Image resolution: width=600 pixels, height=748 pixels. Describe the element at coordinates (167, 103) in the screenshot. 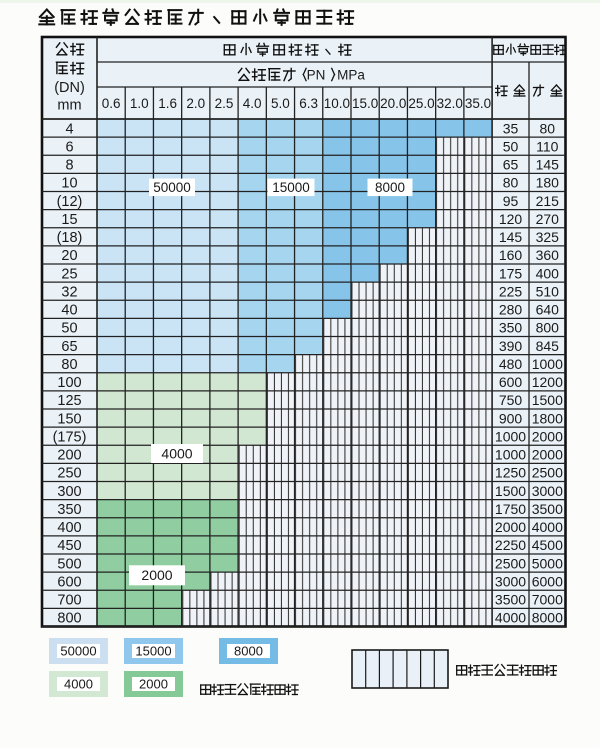

I see `svg-text: 1.6` at that location.